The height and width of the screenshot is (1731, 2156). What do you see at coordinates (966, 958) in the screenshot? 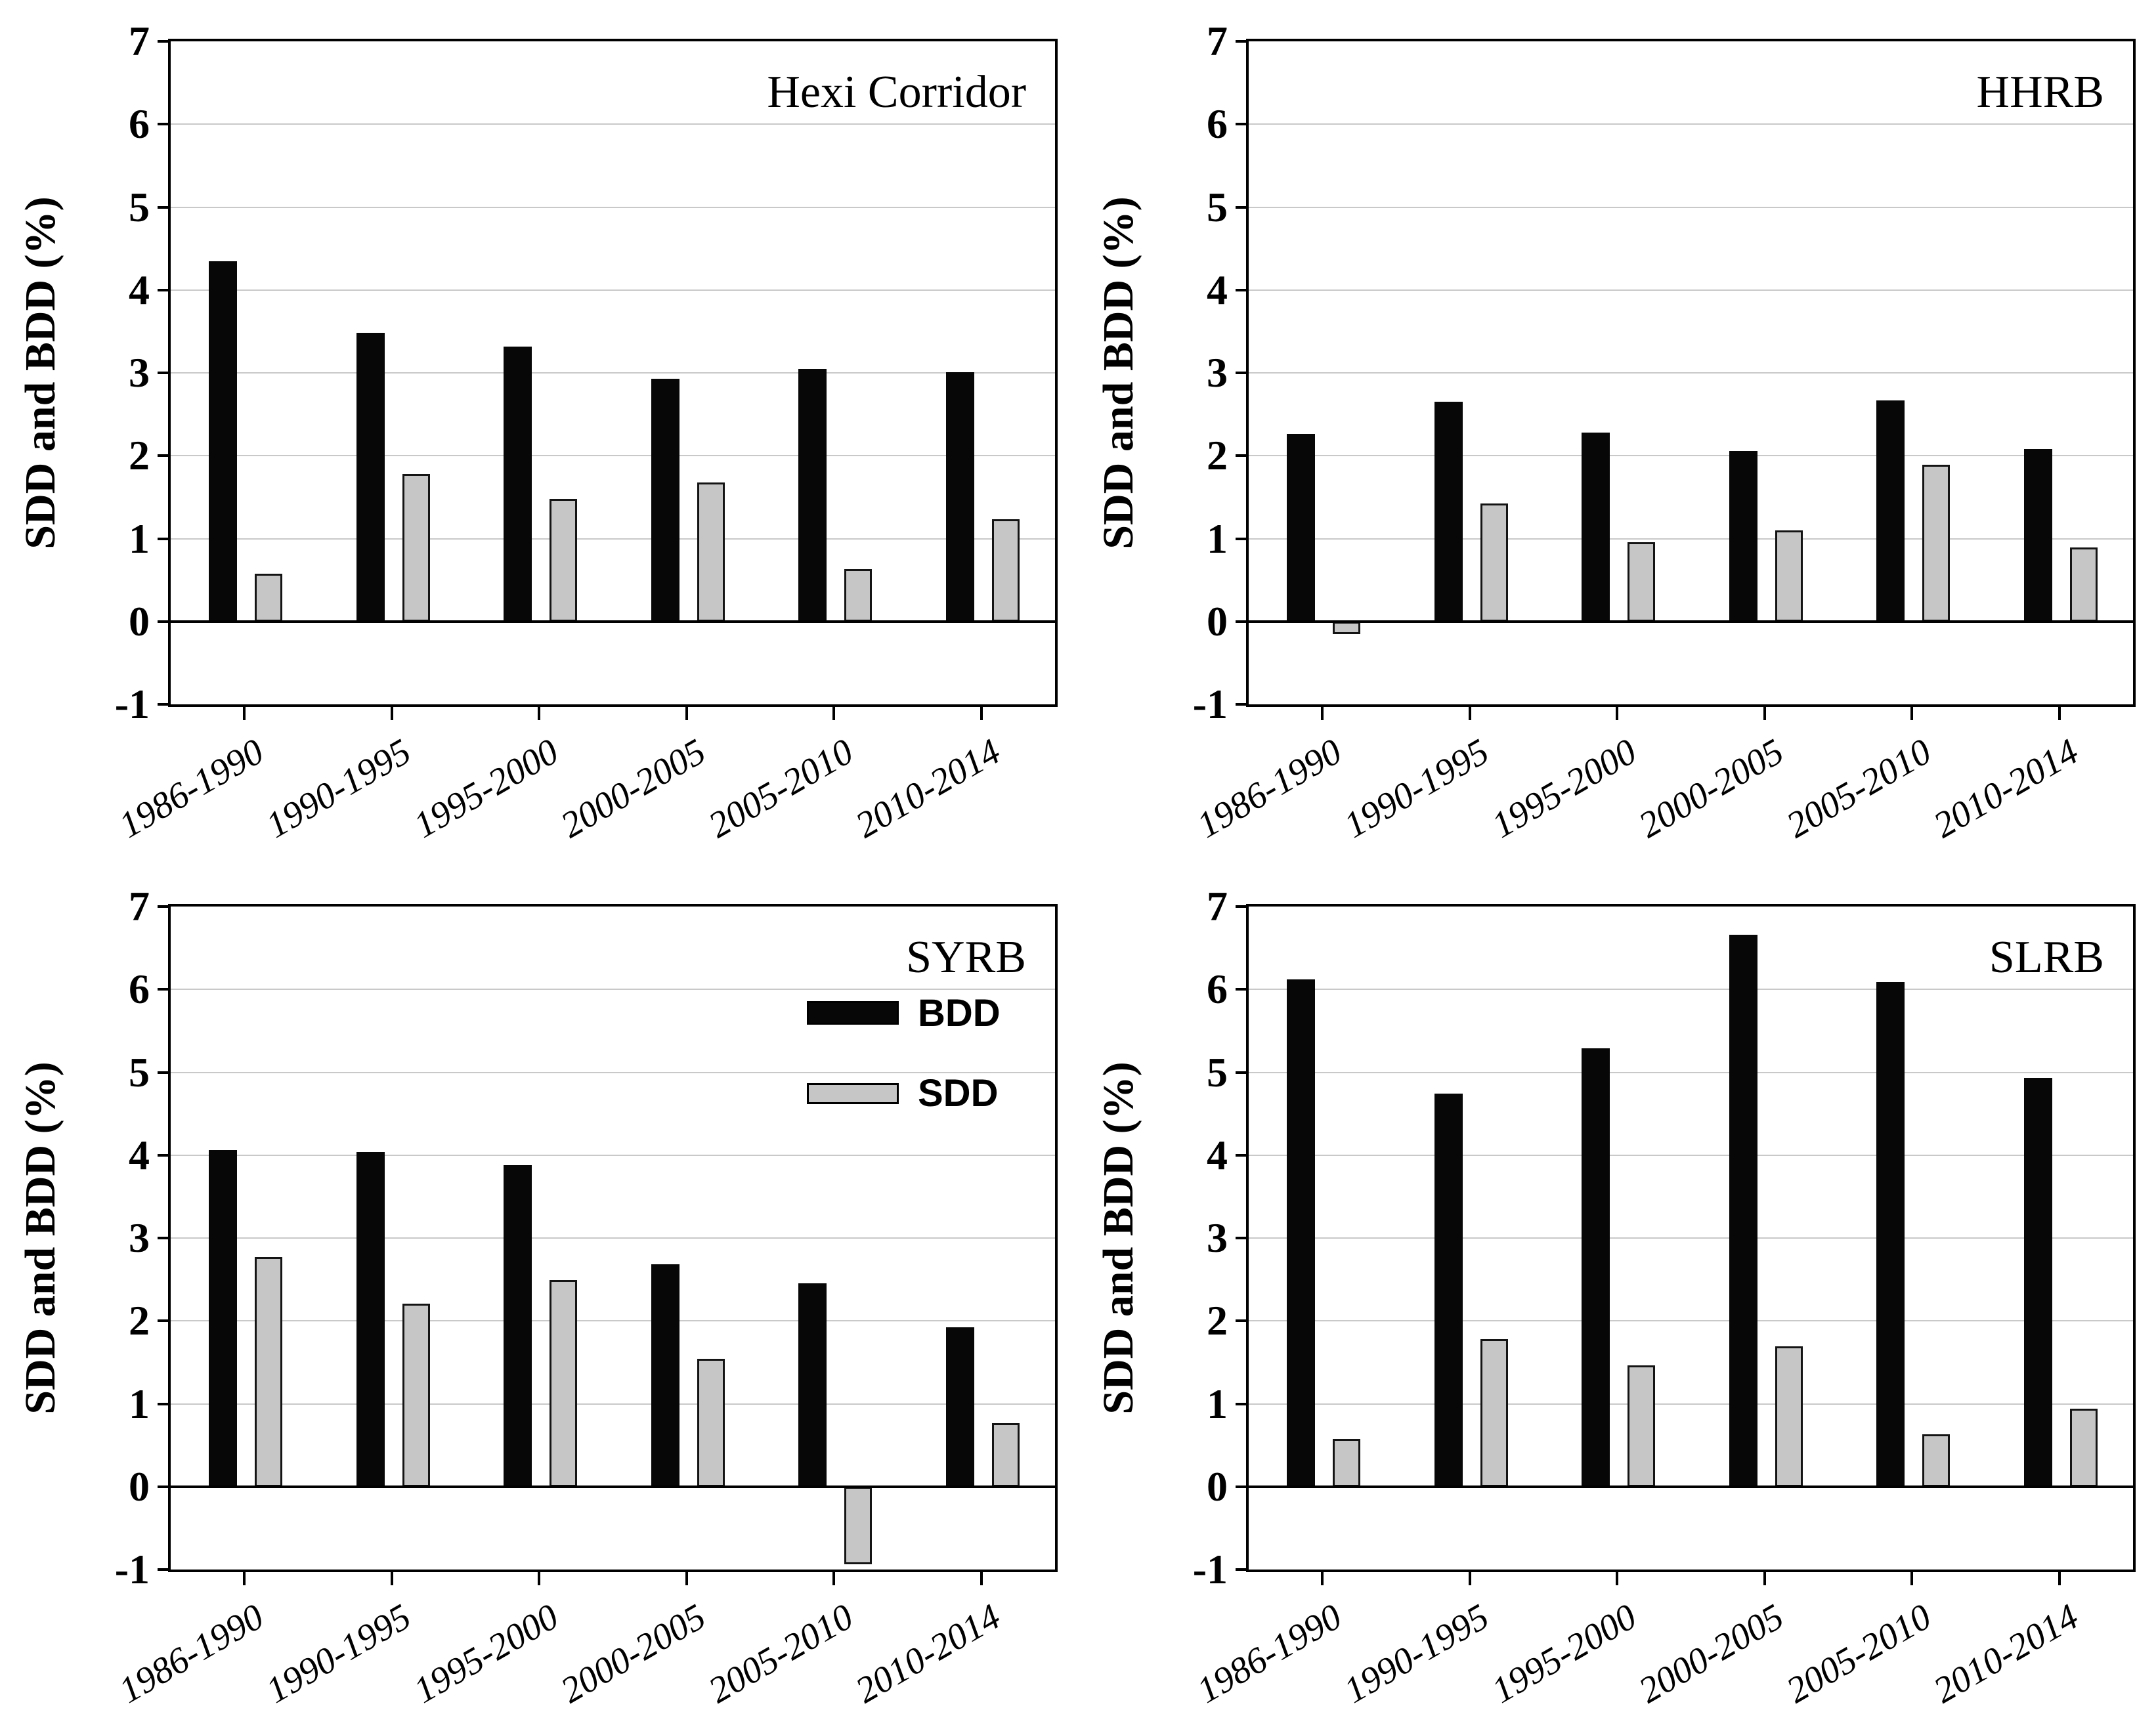
I see `panel-title: SYRB` at bounding box center [966, 958].